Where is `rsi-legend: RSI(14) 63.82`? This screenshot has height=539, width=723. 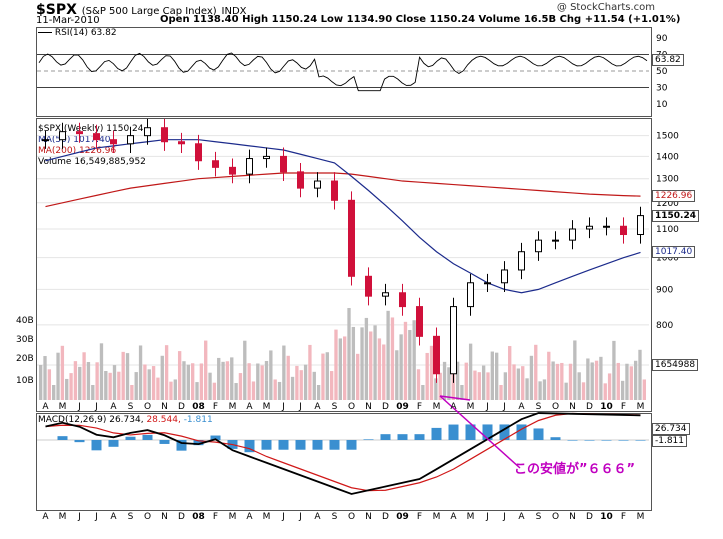 rsi-legend: RSI(14) 63.82 is located at coordinates (77, 33).